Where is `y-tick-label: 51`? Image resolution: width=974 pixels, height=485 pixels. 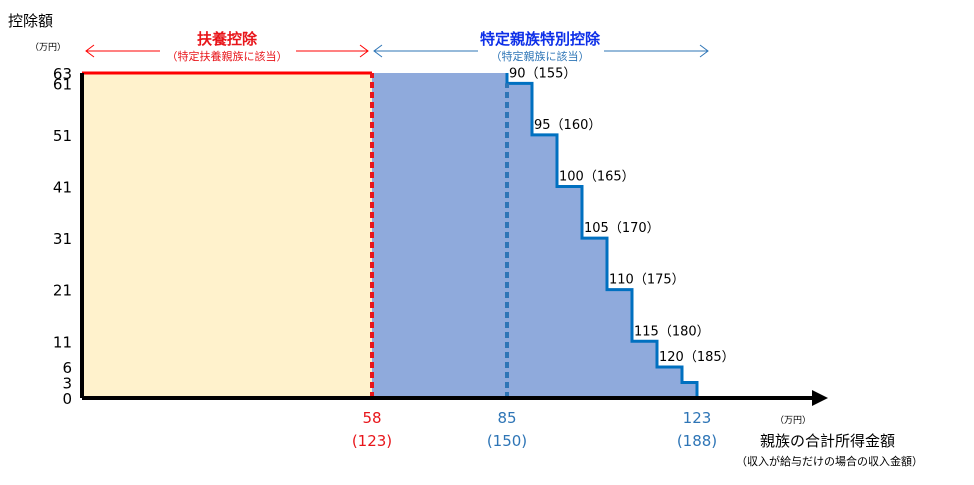 y-tick-label: 51 is located at coordinates (62, 136).